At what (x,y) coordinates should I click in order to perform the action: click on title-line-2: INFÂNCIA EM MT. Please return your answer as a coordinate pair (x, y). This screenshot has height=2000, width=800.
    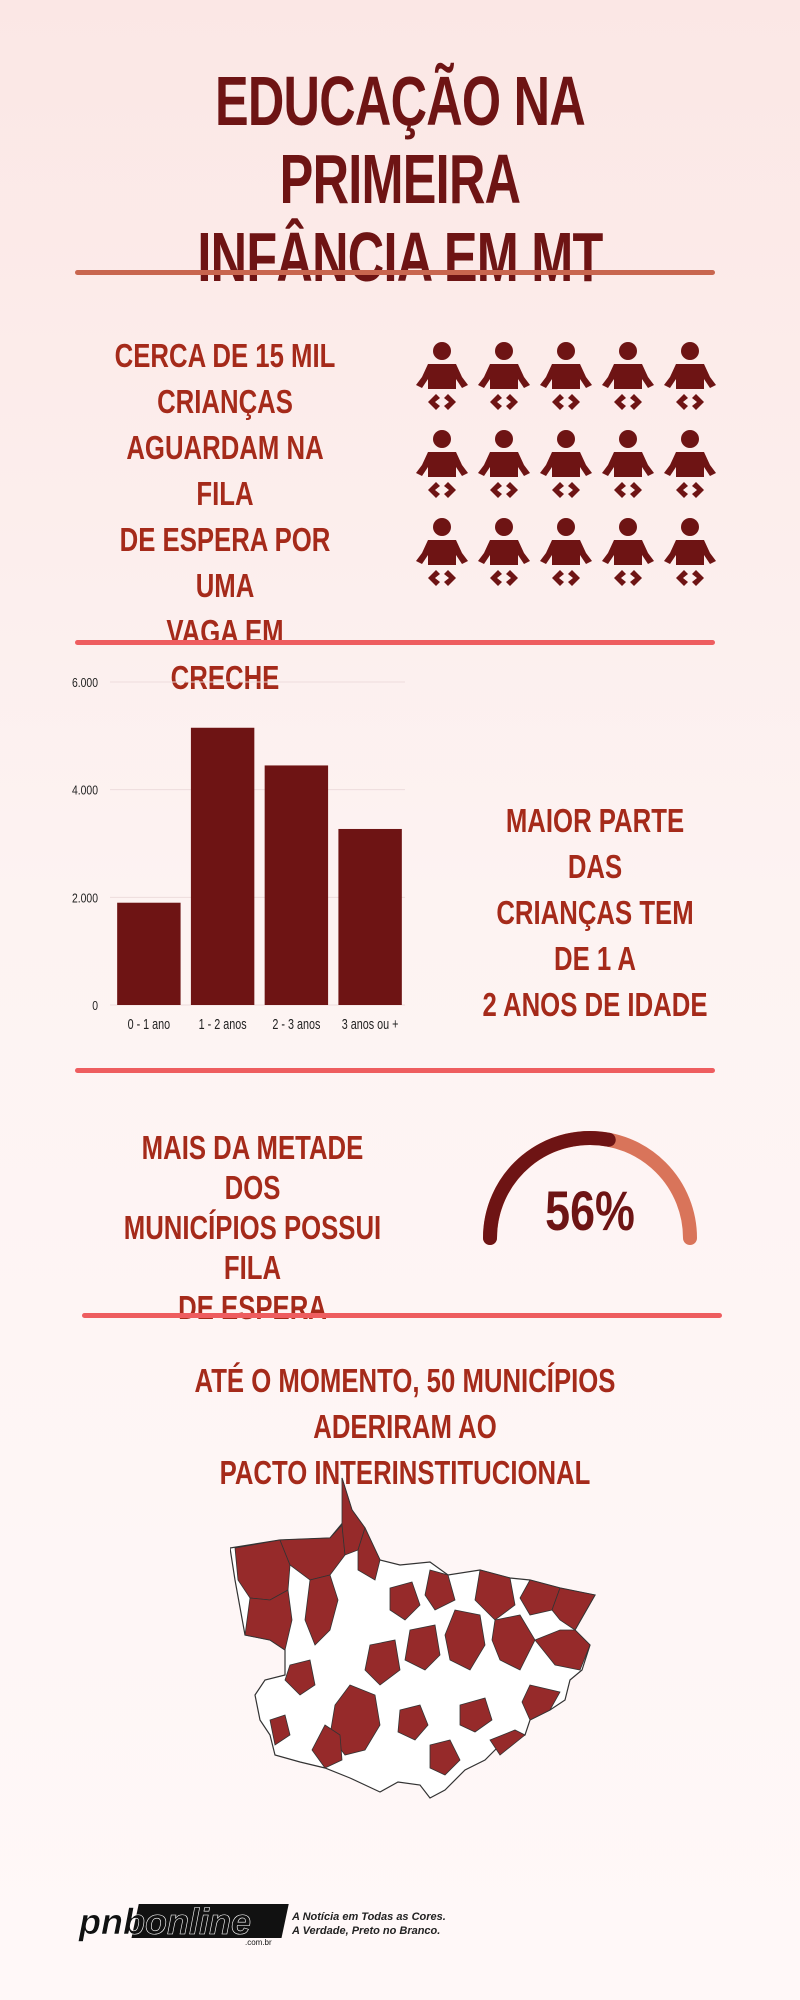
    Looking at the image, I should click on (400, 257).